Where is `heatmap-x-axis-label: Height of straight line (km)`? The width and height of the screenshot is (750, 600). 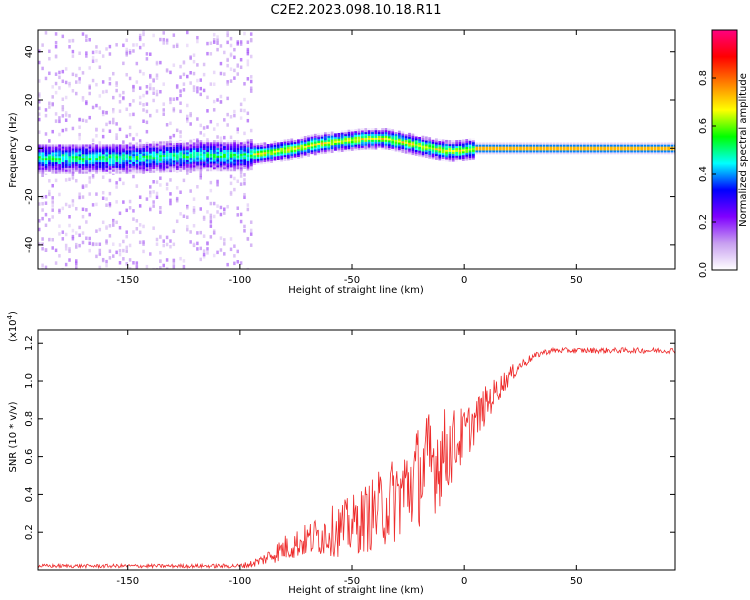
heatmap-x-axis-label: Height of straight line (km) is located at coordinates (356, 290).